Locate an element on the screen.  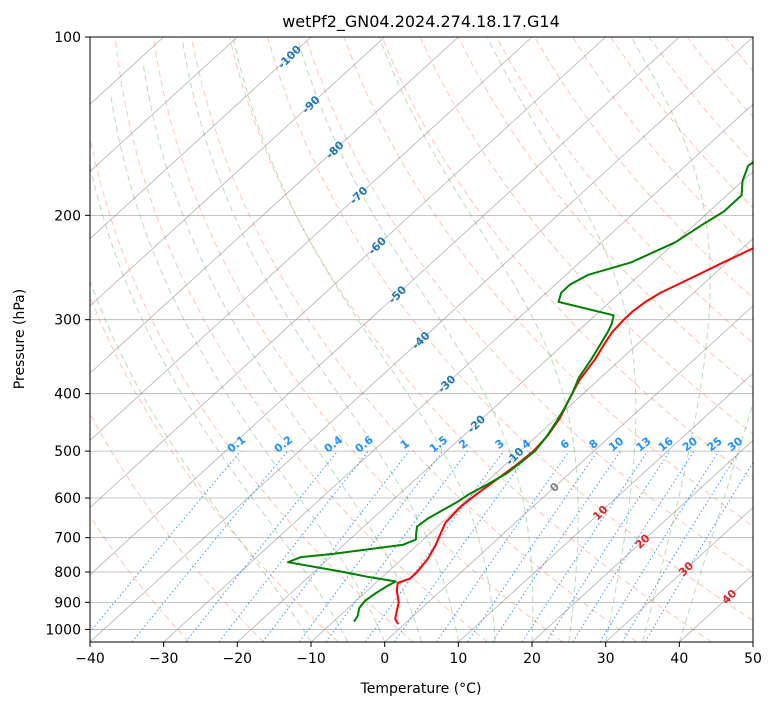
x-tick-label: 40 is located at coordinates (679, 659).